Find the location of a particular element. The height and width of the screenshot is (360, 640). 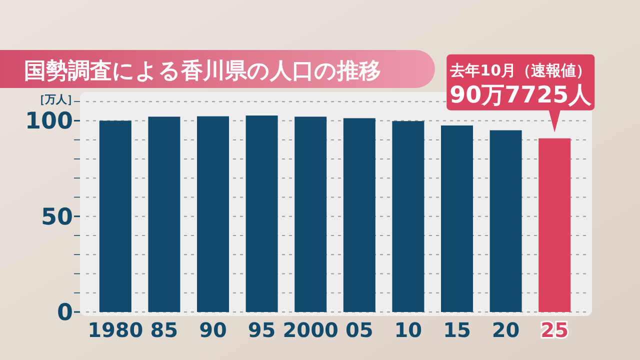

y-tick-label: 0 is located at coordinates (64, 313).